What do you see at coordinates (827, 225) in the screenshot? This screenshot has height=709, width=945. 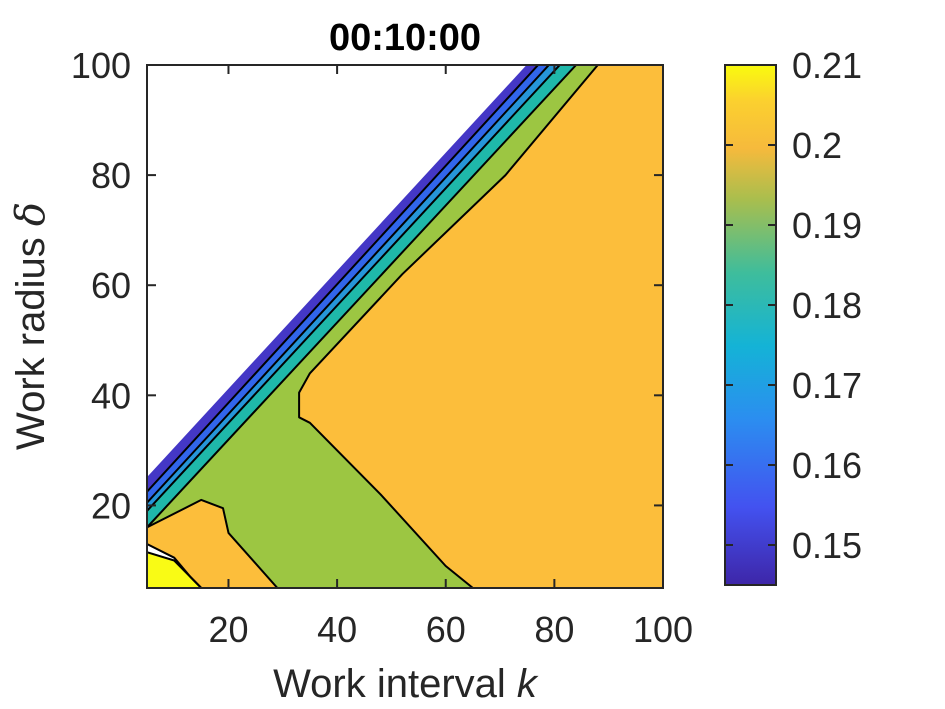 I see `colorbar-tick-label-4: 0.19` at bounding box center [827, 225].